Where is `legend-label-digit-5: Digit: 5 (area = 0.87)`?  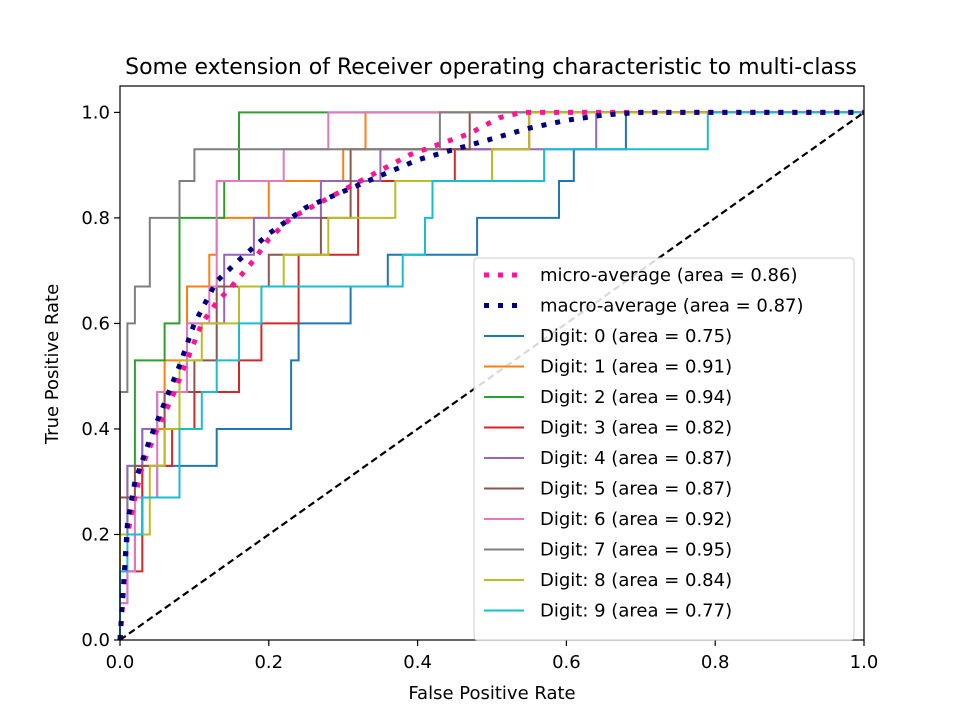
legend-label-digit-5: Digit: 5 (area = 0.87) is located at coordinates (636, 489).